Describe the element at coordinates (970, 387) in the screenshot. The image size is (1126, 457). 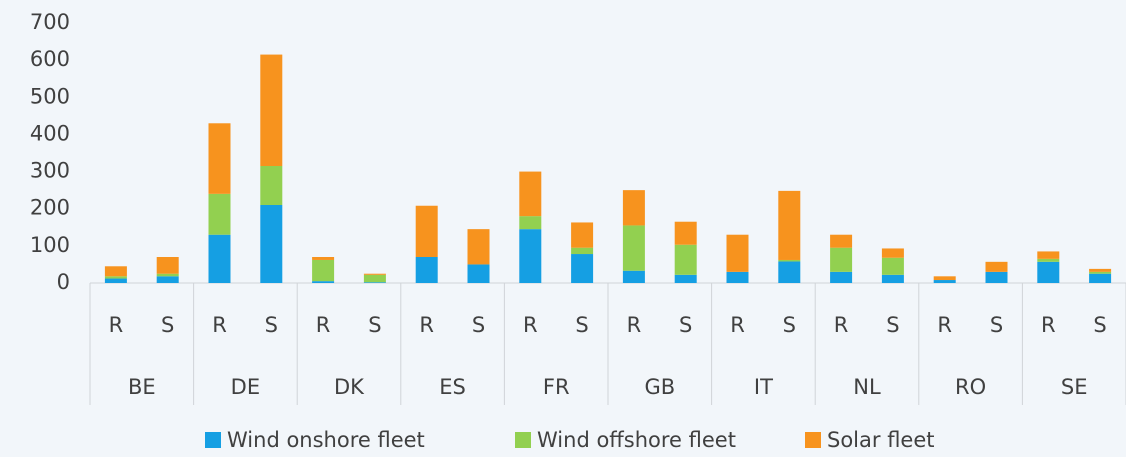
I see `group-label: RO` at that location.